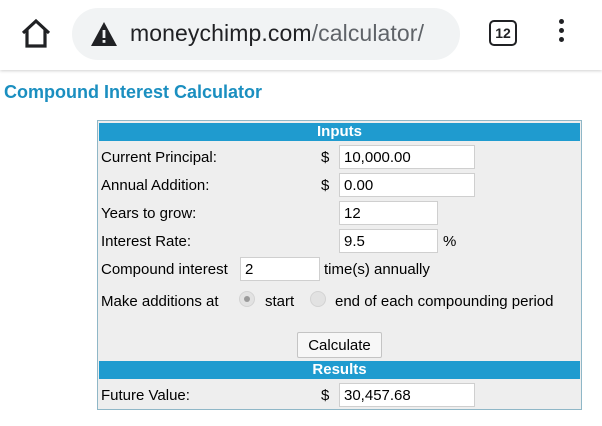 The height and width of the screenshot is (426, 602). Describe the element at coordinates (503, 33) in the screenshot. I see `tab-switcher-button: 12` at that location.